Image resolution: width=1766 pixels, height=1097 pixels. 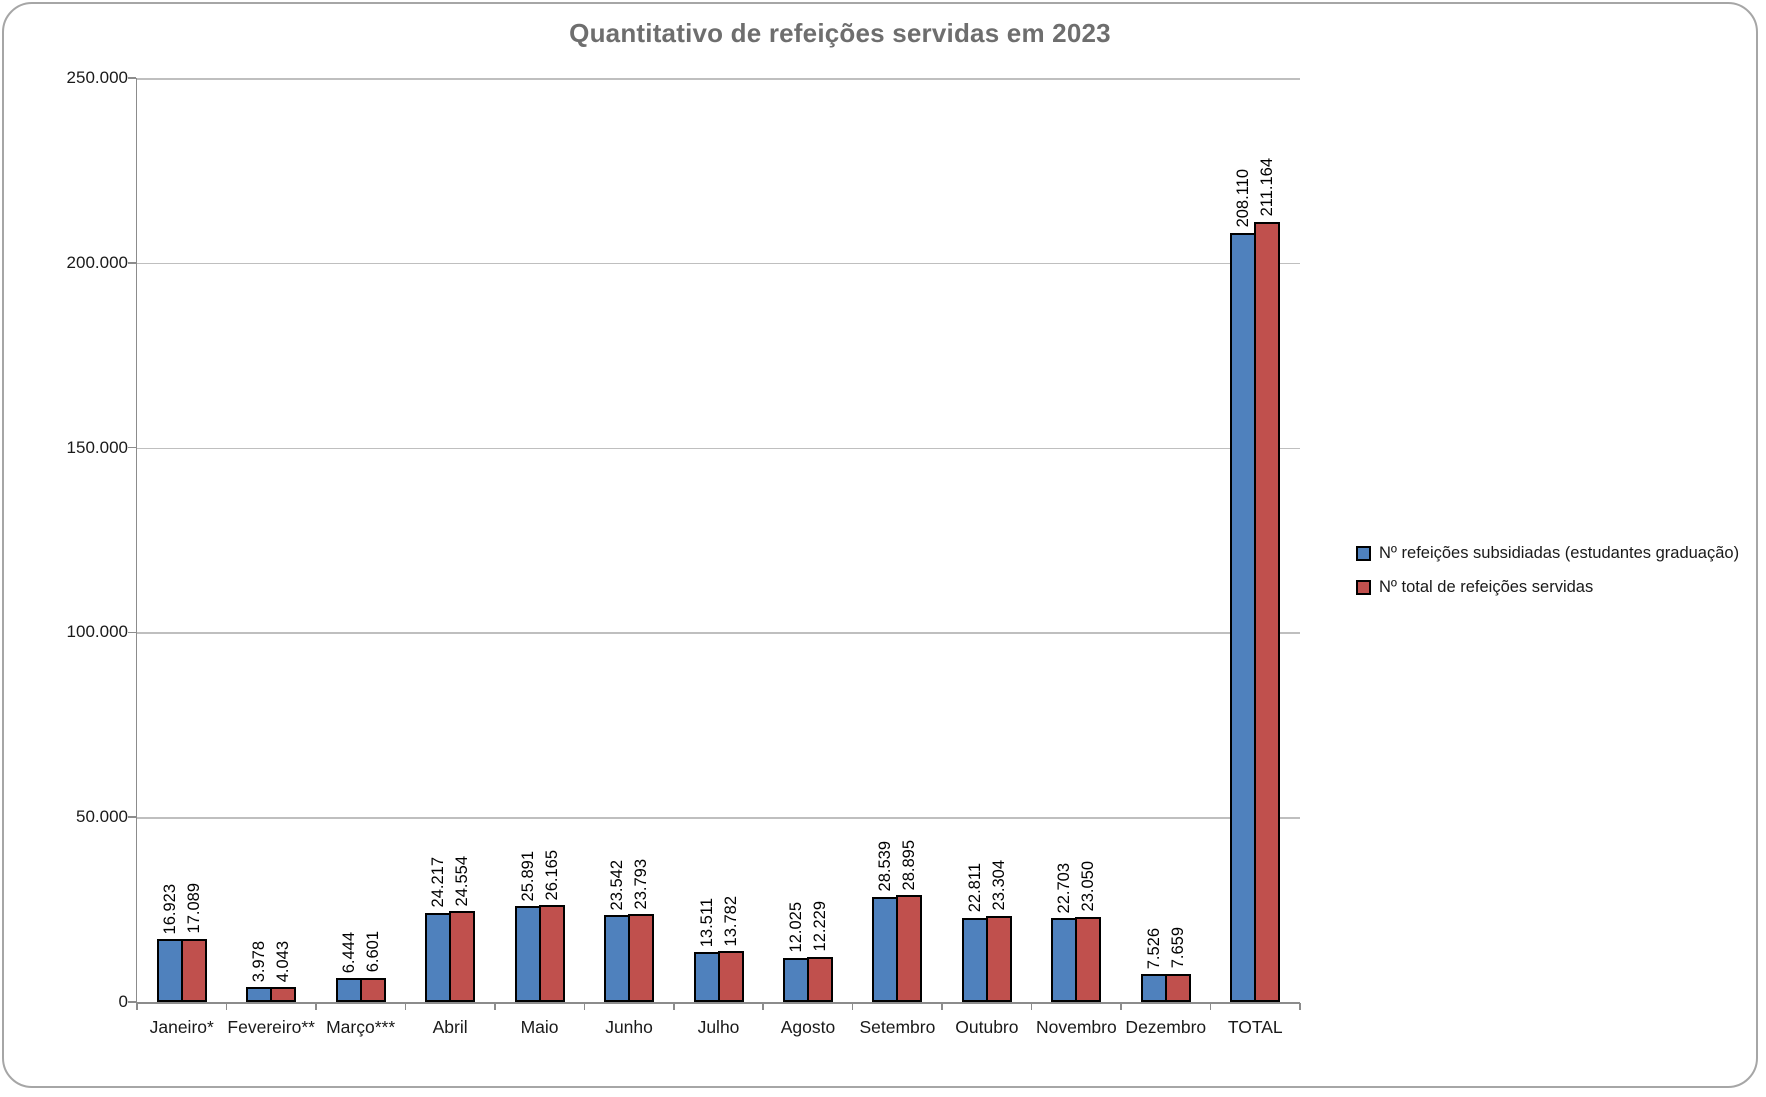 I want to click on bar-data-label: 7.659, so click(x=1177, y=948).